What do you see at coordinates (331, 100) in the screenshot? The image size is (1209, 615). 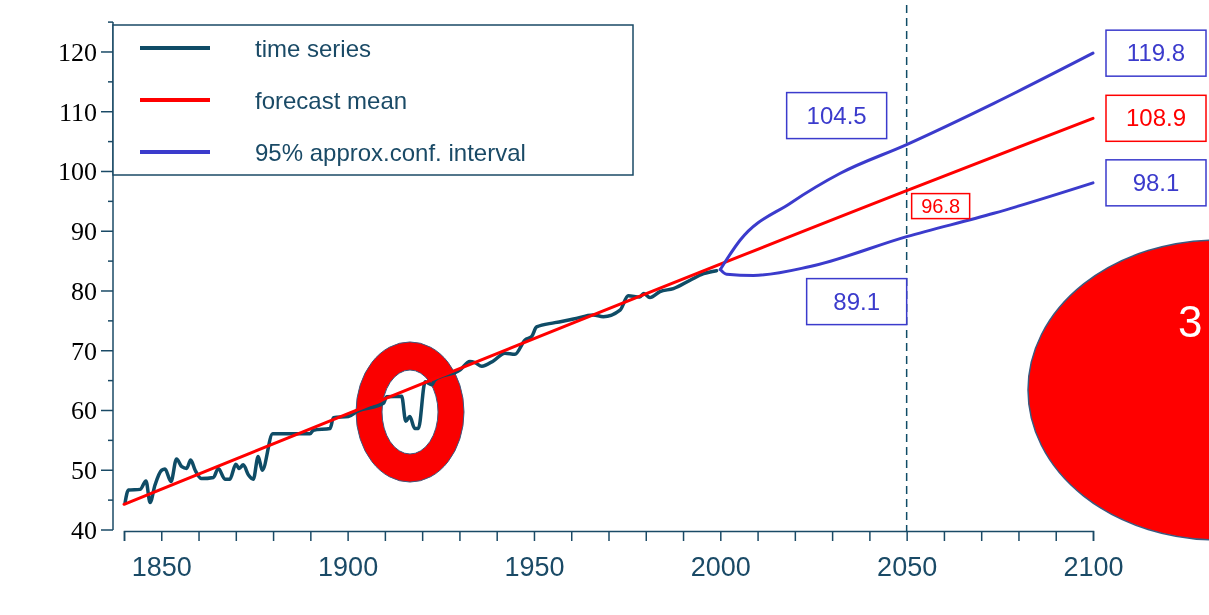 I see `legend-label: forecast mean` at bounding box center [331, 100].